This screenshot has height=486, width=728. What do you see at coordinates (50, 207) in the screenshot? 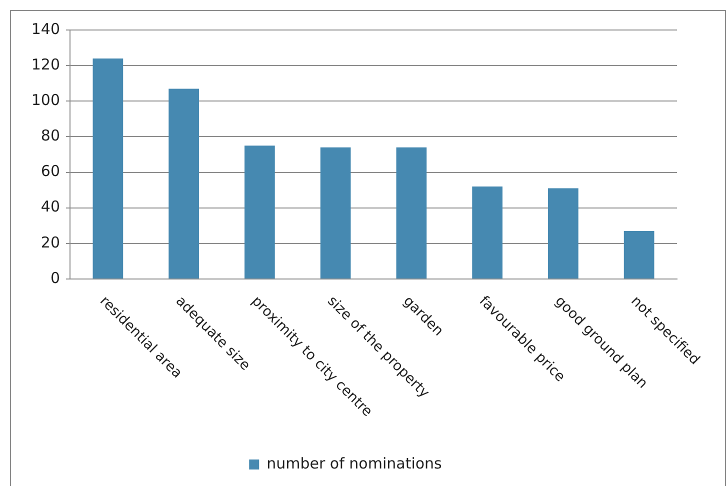
I see `y-tick-label: 40` at bounding box center [50, 207].